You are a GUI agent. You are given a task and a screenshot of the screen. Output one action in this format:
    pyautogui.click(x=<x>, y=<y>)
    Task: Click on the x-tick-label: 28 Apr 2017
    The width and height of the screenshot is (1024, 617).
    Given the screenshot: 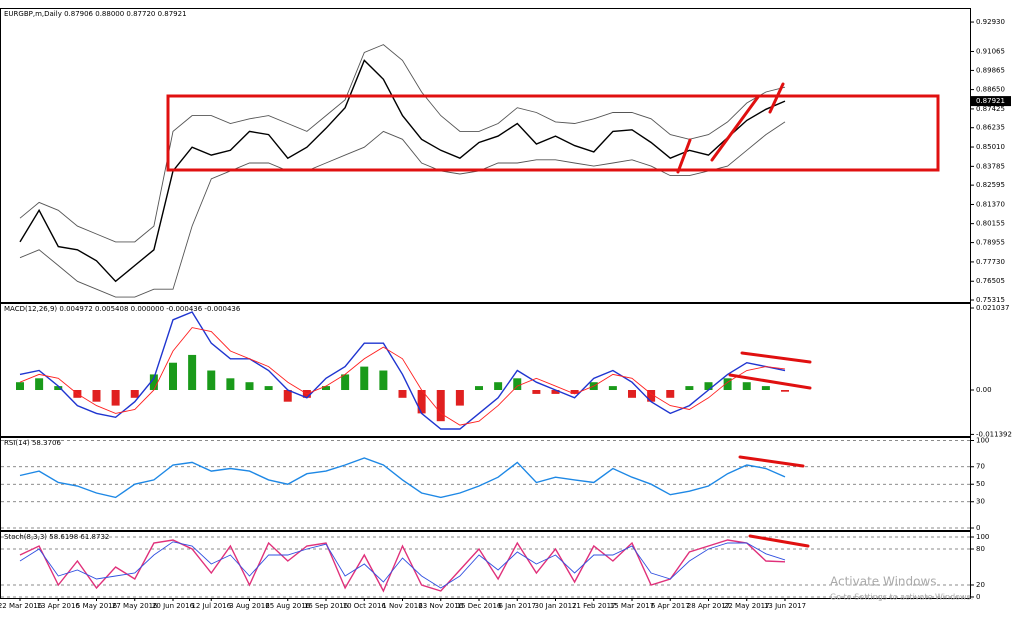 What is the action you would take?
    pyautogui.click(x=708, y=606)
    